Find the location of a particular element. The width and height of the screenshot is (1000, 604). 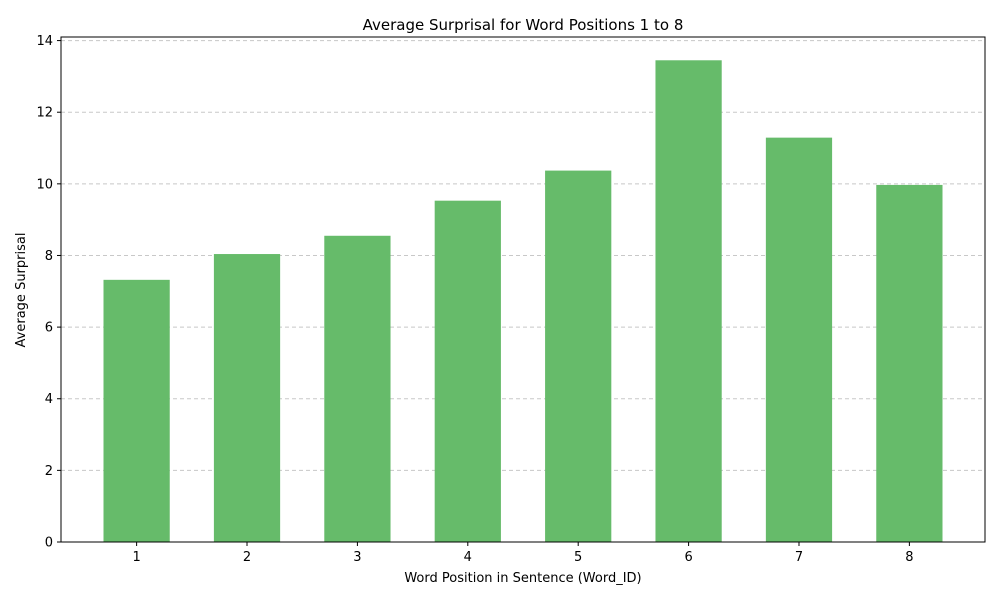

y-tick-label: 12 is located at coordinates (44, 113).